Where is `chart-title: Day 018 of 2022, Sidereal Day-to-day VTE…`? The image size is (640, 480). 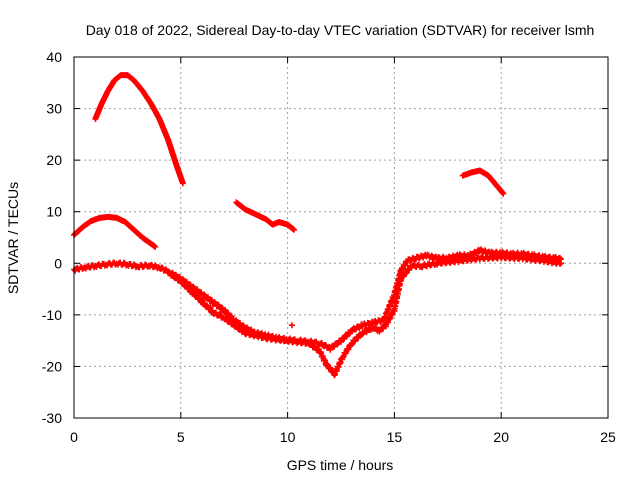 chart-title: Day 018 of 2022, Sidereal Day-to-day VTE… is located at coordinates (340, 30).